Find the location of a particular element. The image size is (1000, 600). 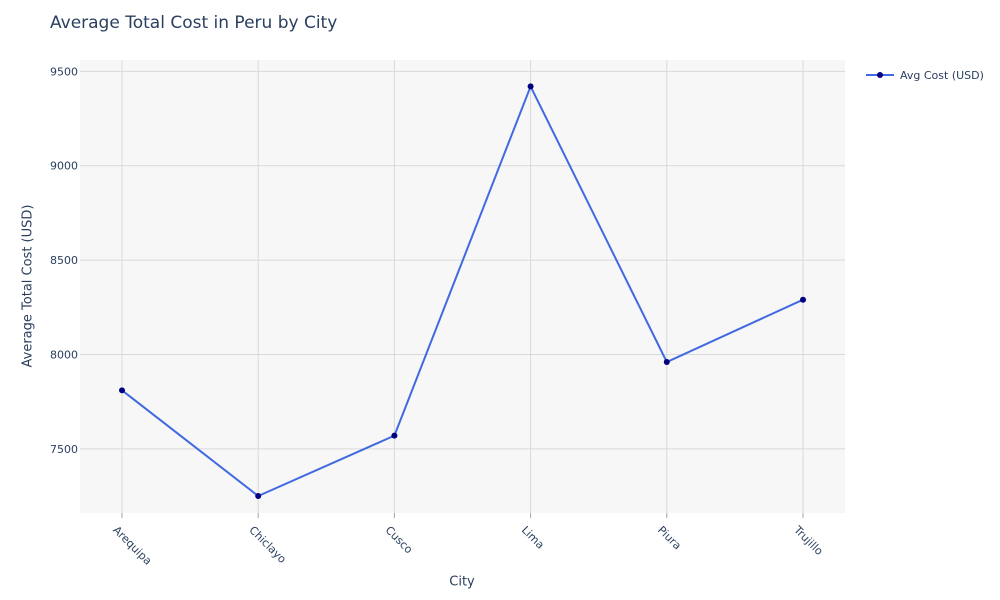

axis-layer is located at coordinates (462, 515).